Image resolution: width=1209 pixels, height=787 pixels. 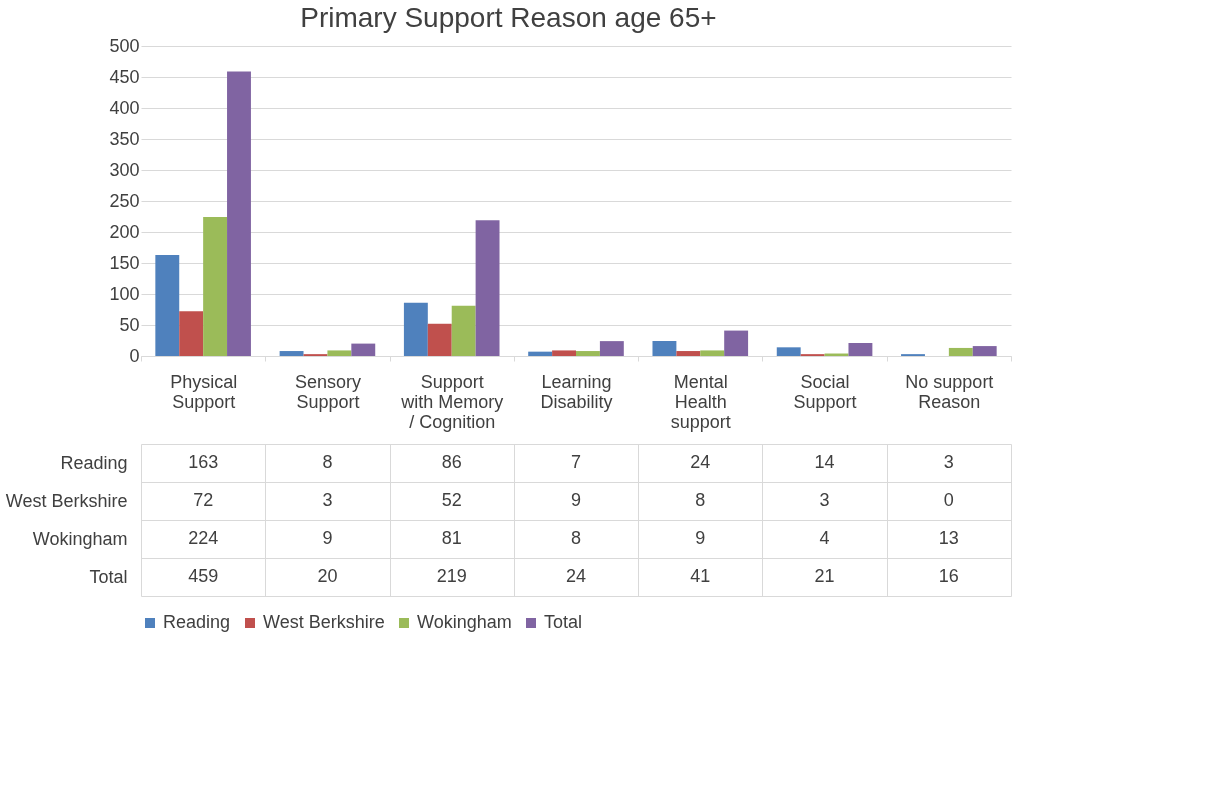 I want to click on data-label: 20, so click(x=327, y=576).